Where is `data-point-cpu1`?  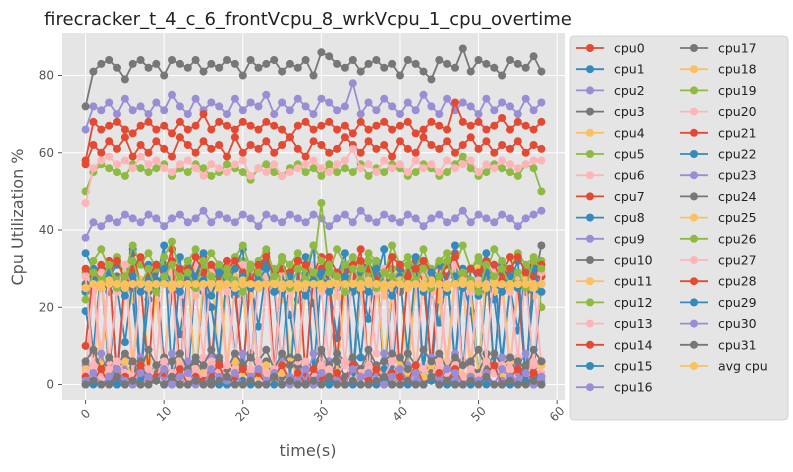
data-point-cpu1 is located at coordinates (305, 257).